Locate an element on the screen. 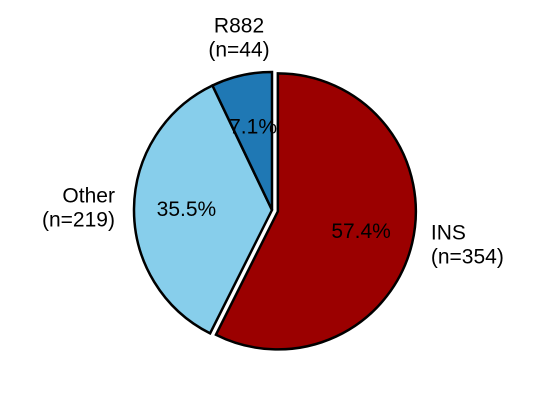 The image size is (547, 409). category-name: R882 is located at coordinates (239, 25).